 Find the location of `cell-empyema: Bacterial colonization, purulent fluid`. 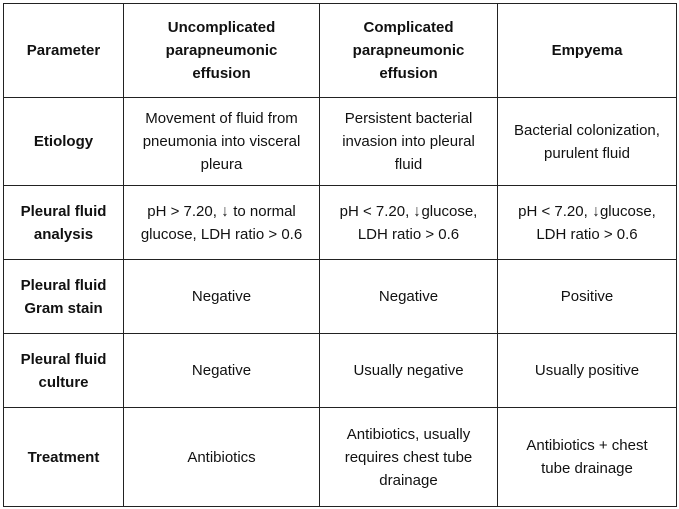

cell-empyema: Bacterial colonization, purulent fluid is located at coordinates (587, 141).